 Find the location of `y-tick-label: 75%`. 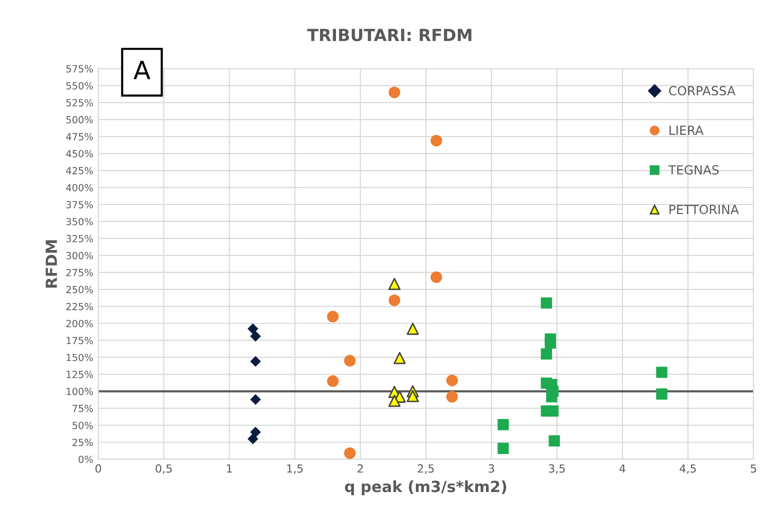

y-tick-label: 75% is located at coordinates (82, 408).